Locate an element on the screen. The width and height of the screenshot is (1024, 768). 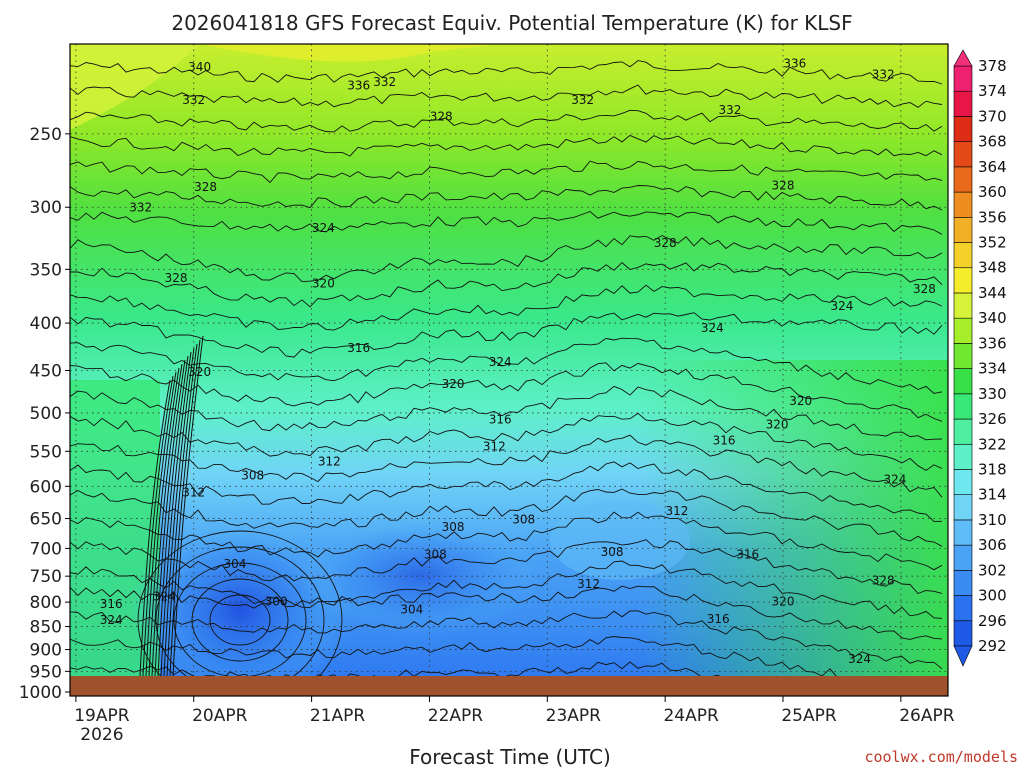
x-tick-label: 20APR is located at coordinates (220, 716).